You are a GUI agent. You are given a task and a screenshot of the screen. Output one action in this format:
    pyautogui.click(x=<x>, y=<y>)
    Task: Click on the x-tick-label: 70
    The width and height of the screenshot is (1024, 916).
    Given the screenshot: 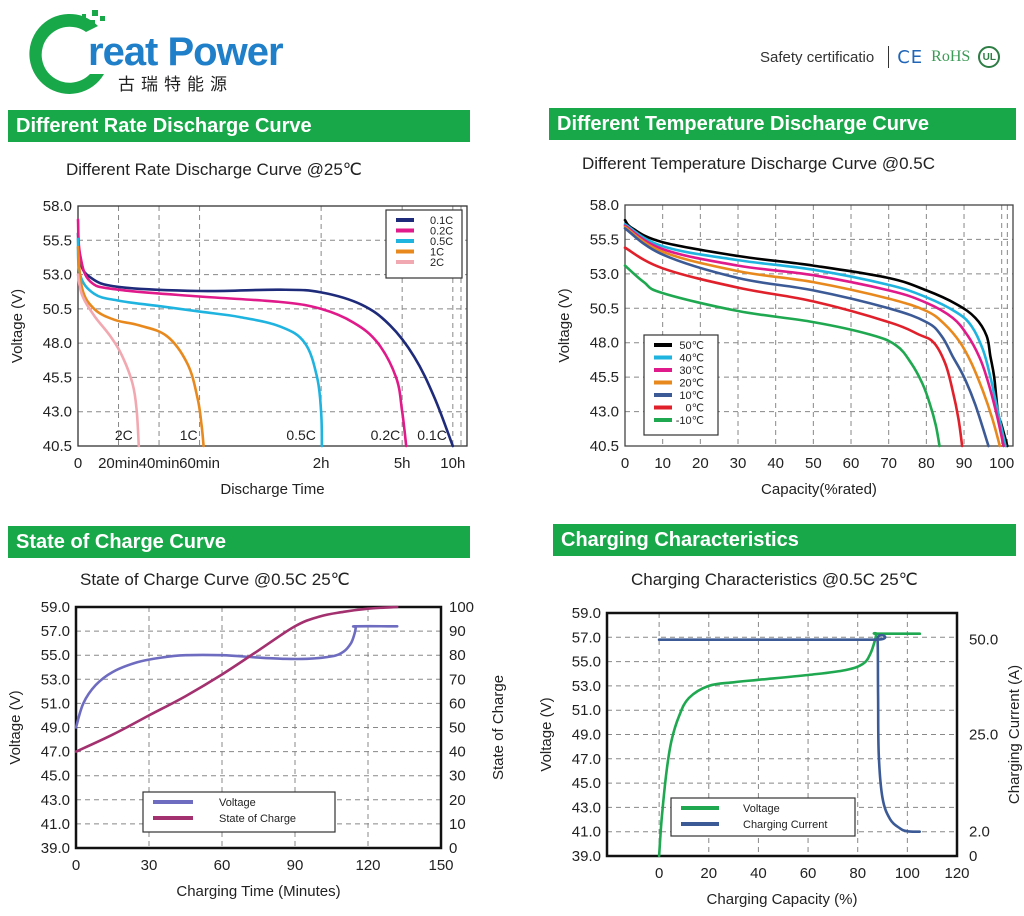 What is the action you would take?
    pyautogui.click(x=888, y=463)
    